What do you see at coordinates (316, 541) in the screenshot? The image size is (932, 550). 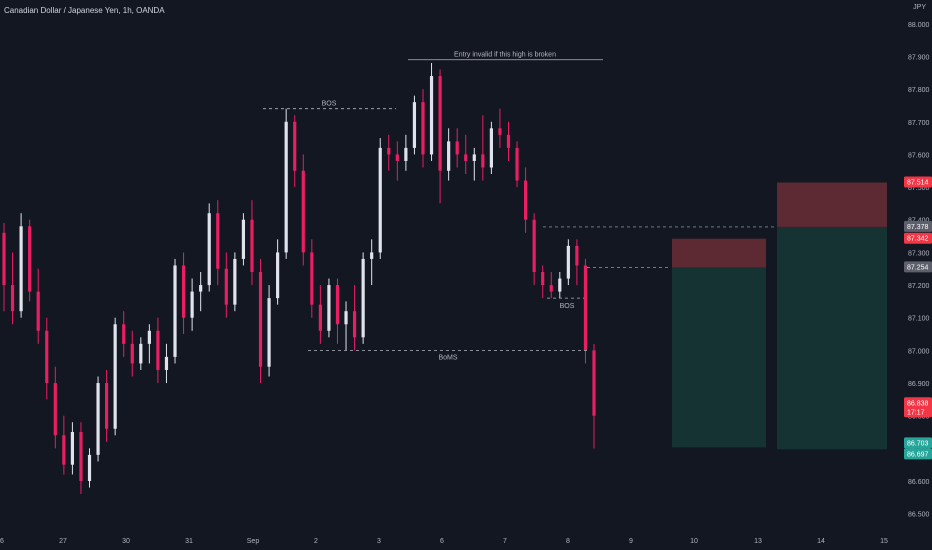 I see `time-tick-label: 2` at bounding box center [316, 541].